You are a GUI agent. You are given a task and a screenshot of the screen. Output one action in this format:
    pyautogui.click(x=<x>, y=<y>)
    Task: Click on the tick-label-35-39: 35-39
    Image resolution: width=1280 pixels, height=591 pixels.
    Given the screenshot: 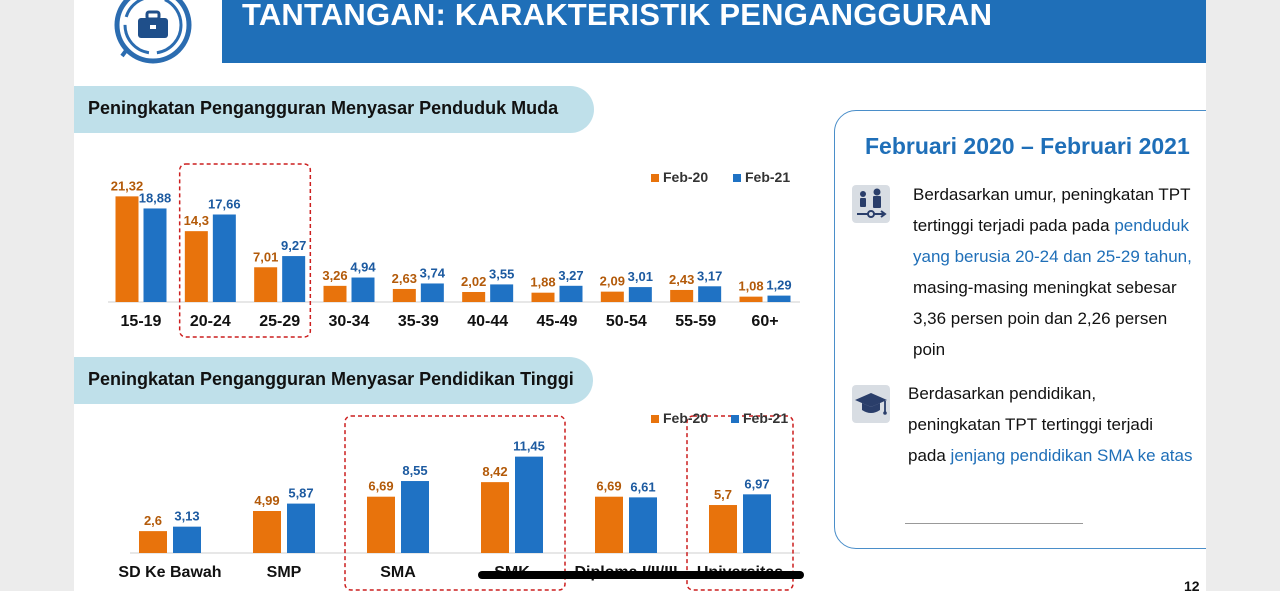 What is the action you would take?
    pyautogui.click(x=418, y=321)
    